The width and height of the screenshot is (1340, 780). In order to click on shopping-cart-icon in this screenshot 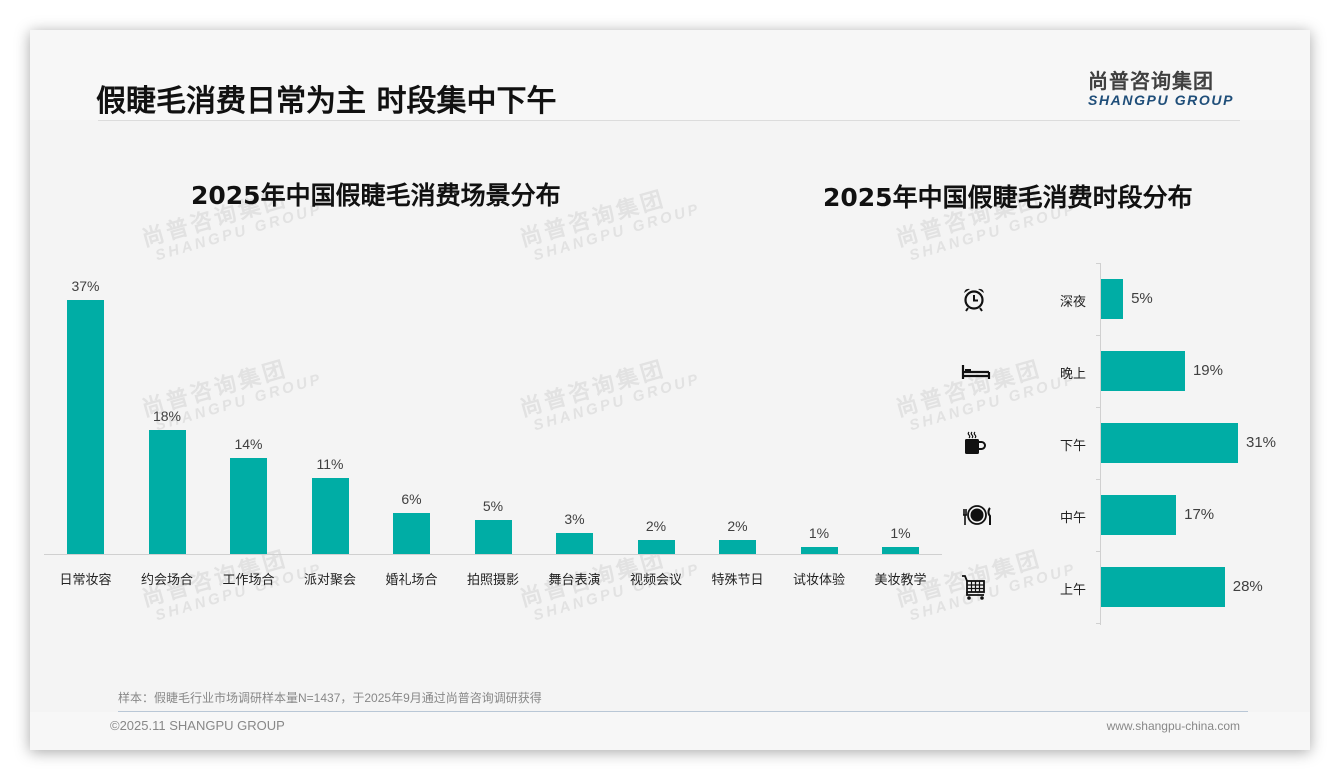, I will do `click(974, 587)`.